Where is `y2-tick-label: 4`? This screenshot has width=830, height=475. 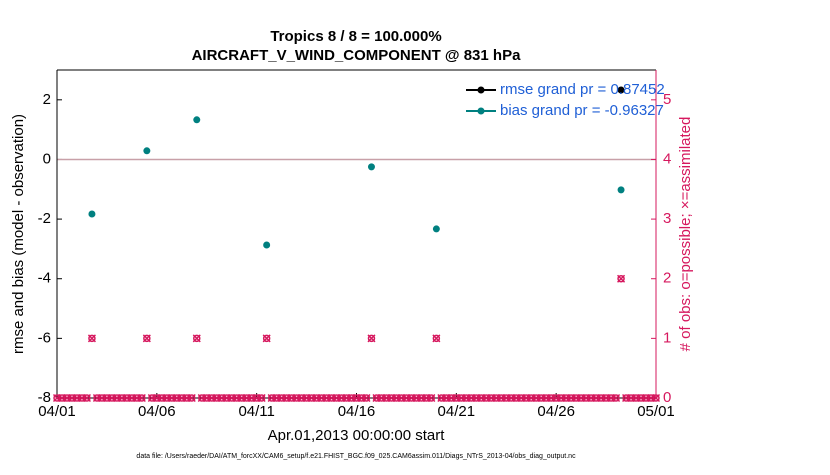
y2-tick-label: 4 is located at coordinates (667, 158).